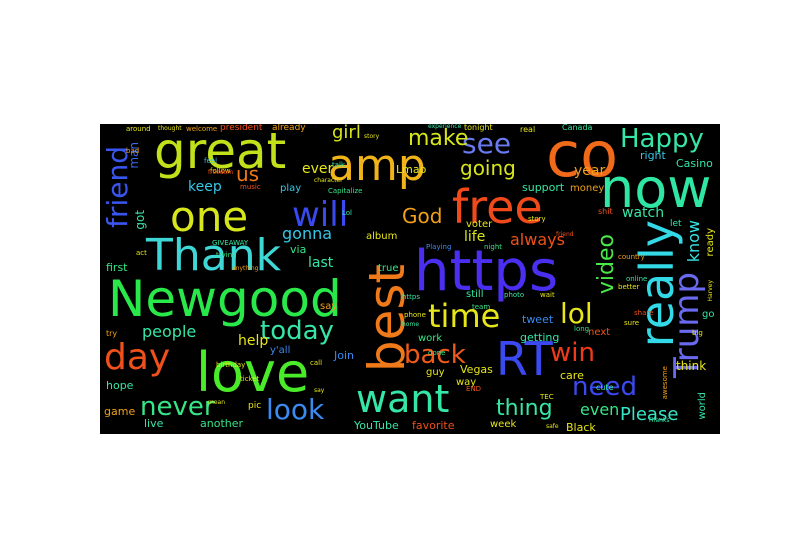 The width and height of the screenshot is (800, 550). I want to click on word-night: night, so click(493, 247).